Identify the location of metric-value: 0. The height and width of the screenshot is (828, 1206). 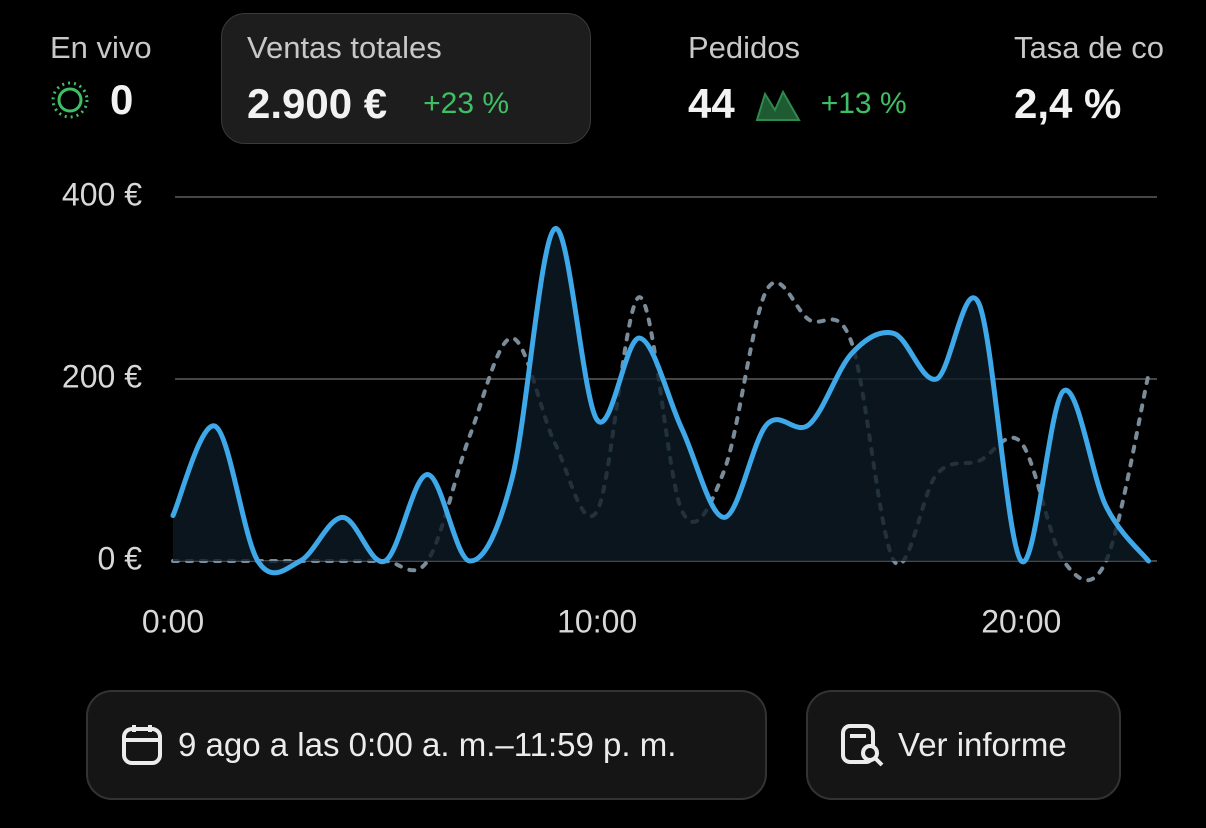
(122, 99).